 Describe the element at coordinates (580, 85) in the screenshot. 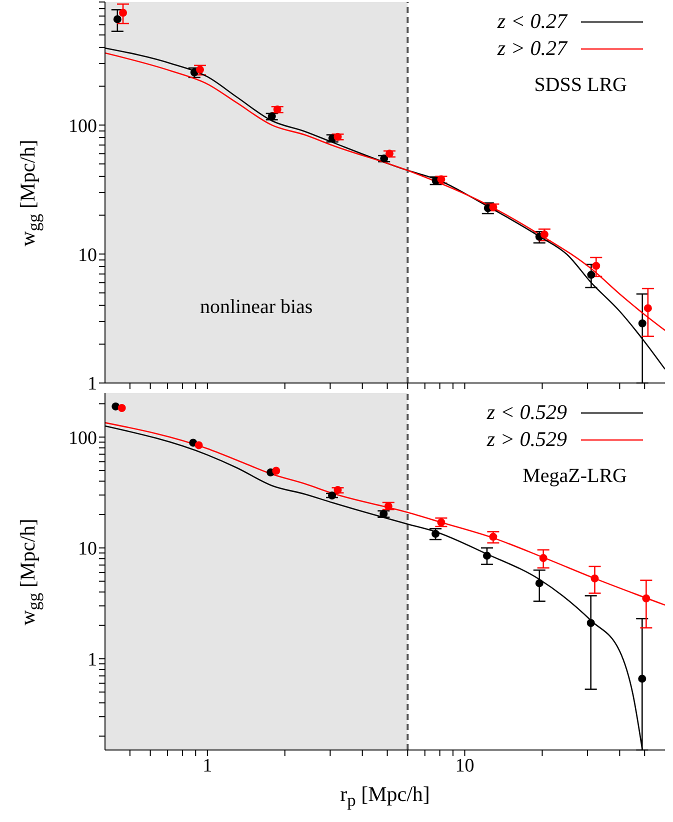

I see `annotation: SDSS LRG` at that location.